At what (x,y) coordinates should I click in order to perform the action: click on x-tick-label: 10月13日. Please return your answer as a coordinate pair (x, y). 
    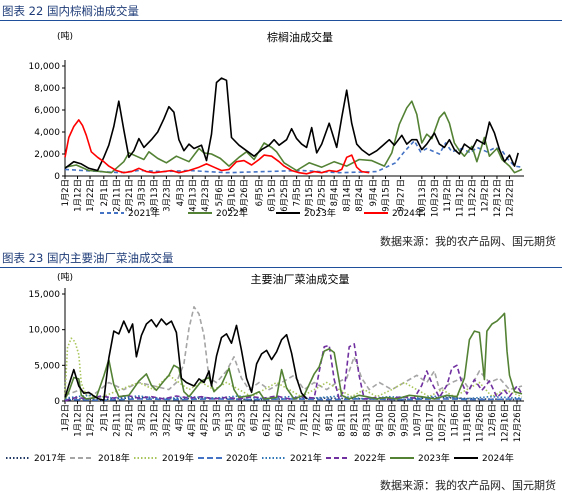
    Looking at the image, I should click on (422, 198).